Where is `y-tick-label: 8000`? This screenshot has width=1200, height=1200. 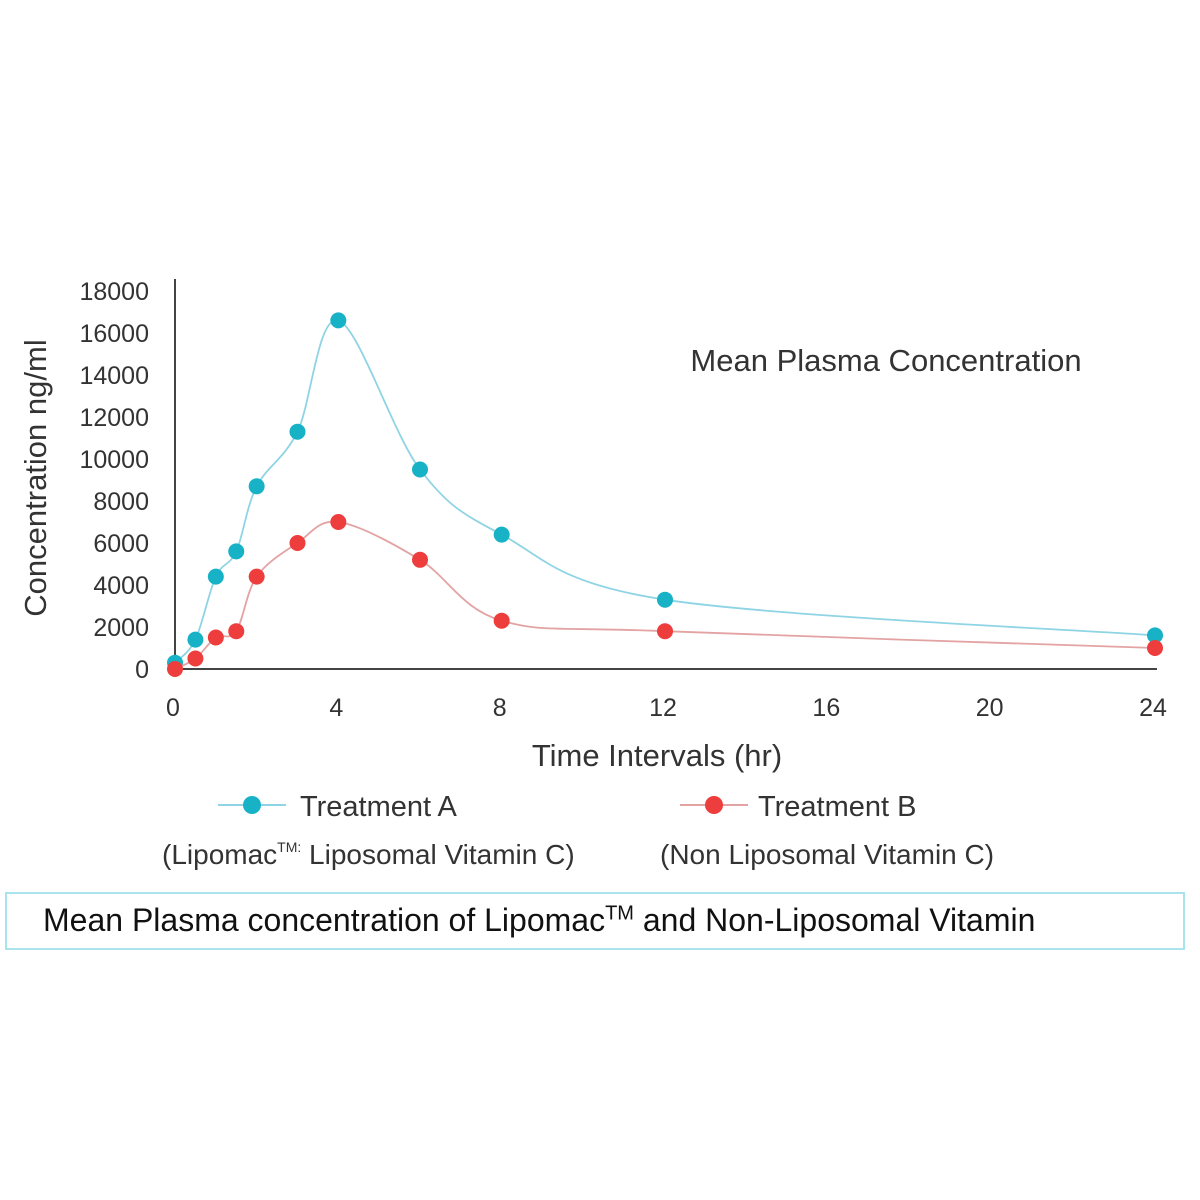
y-tick-label: 8000 is located at coordinates (121, 502).